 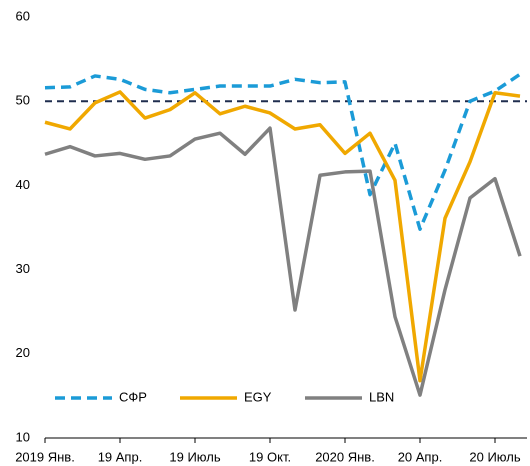 What do you see at coordinates (23, 436) in the screenshot?
I see `y-tick-label: 10` at bounding box center [23, 436].